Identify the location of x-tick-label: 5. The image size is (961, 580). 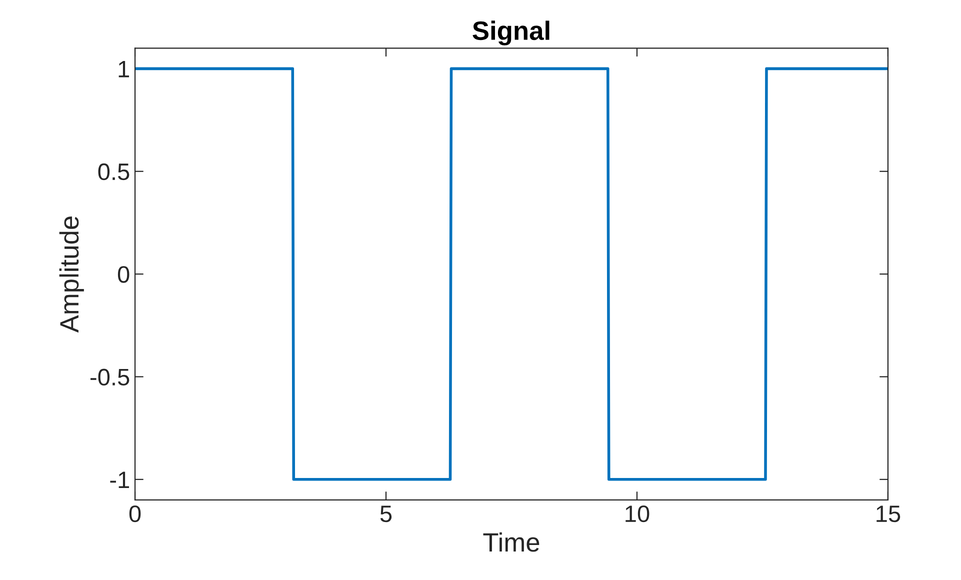
(386, 514).